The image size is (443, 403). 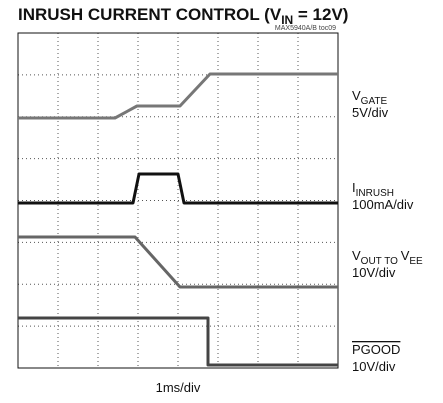 I want to click on title-tail: = 12V), so click(x=320, y=14).